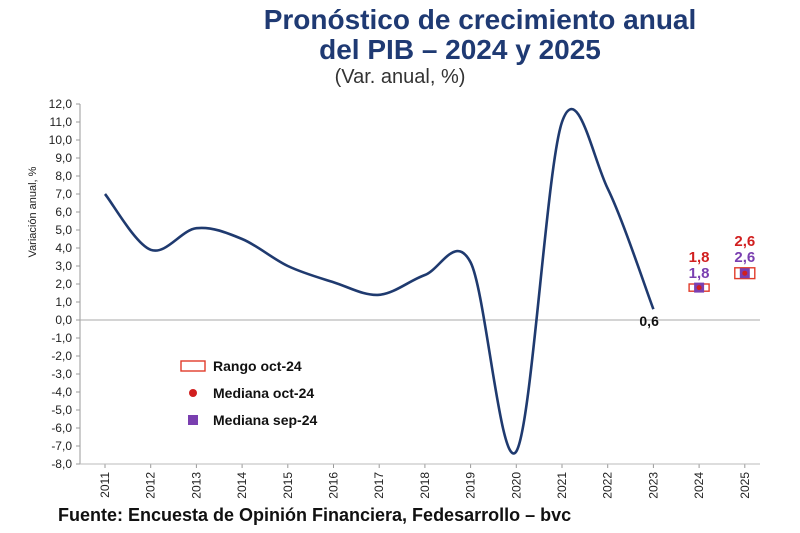 The height and width of the screenshot is (533, 800). What do you see at coordinates (193, 420) in the screenshot?
I see `legend-marker-median-sep` at bounding box center [193, 420].